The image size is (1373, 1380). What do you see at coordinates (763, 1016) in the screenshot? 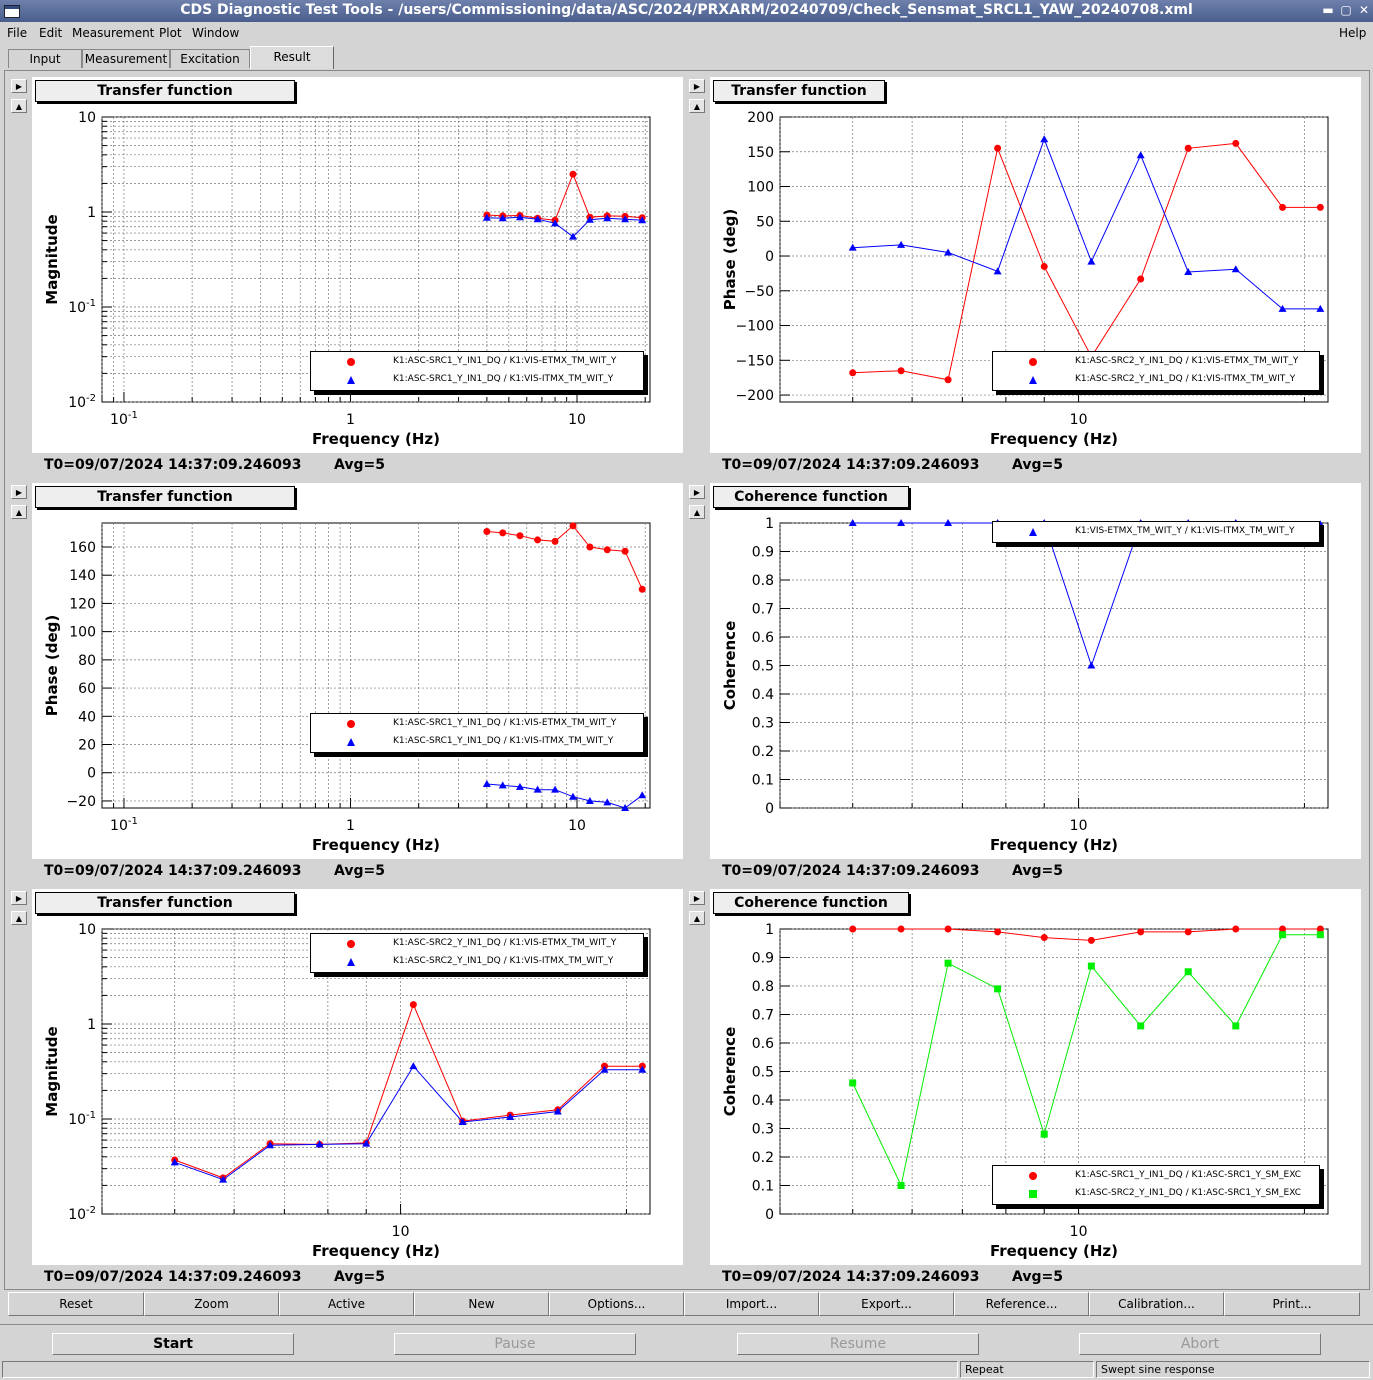
I see `y-tick-label: 0.7` at bounding box center [763, 1016].